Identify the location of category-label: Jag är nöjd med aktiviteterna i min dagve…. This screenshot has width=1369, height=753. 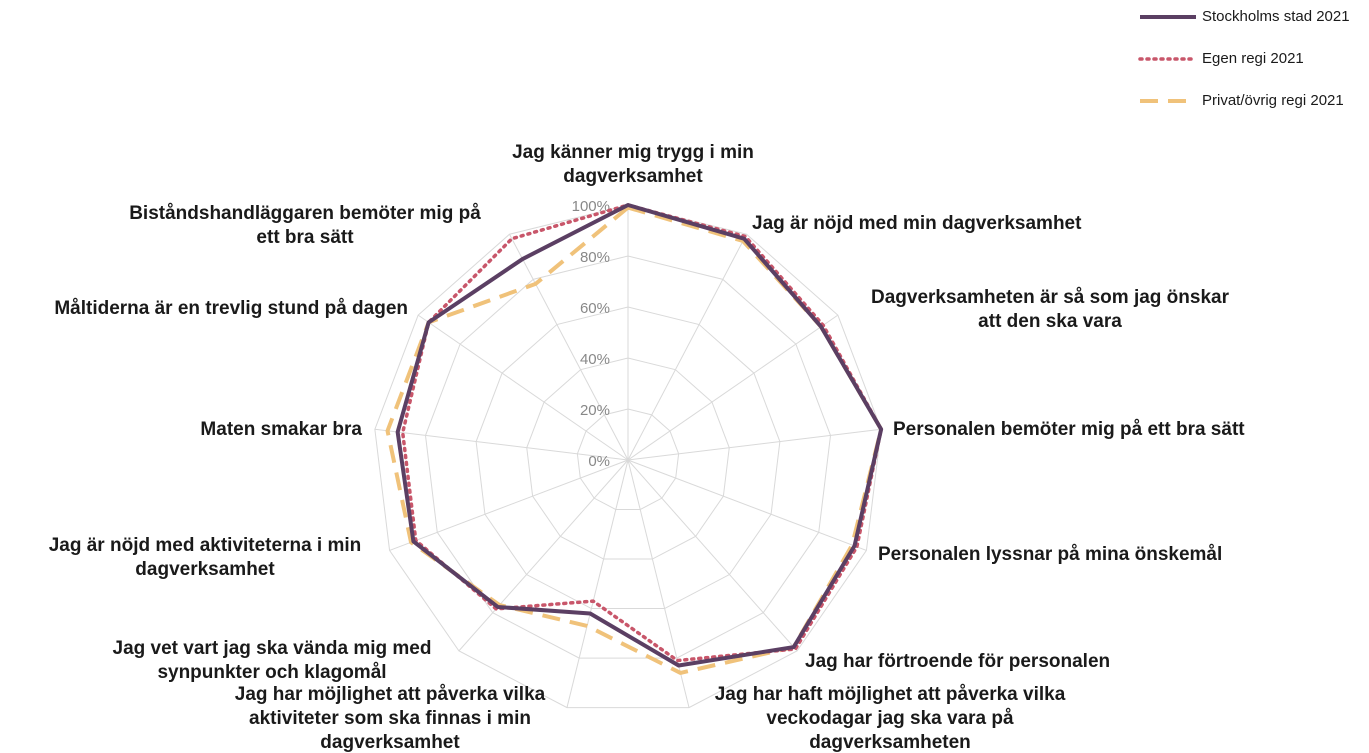
(205, 557).